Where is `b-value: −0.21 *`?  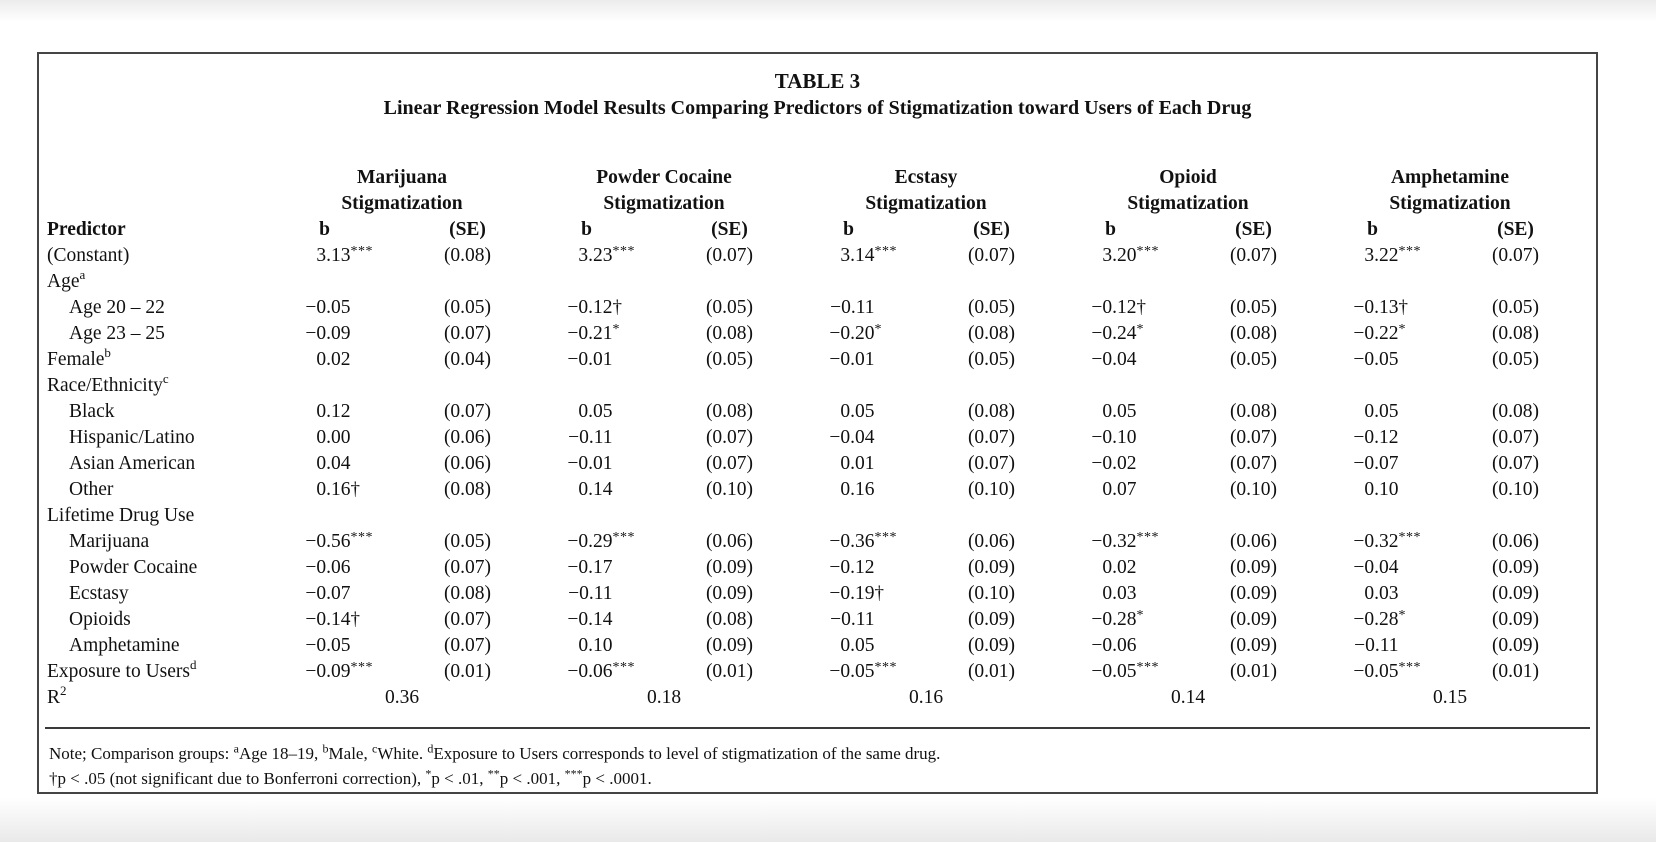
b-value: −0.21 * is located at coordinates (598, 334).